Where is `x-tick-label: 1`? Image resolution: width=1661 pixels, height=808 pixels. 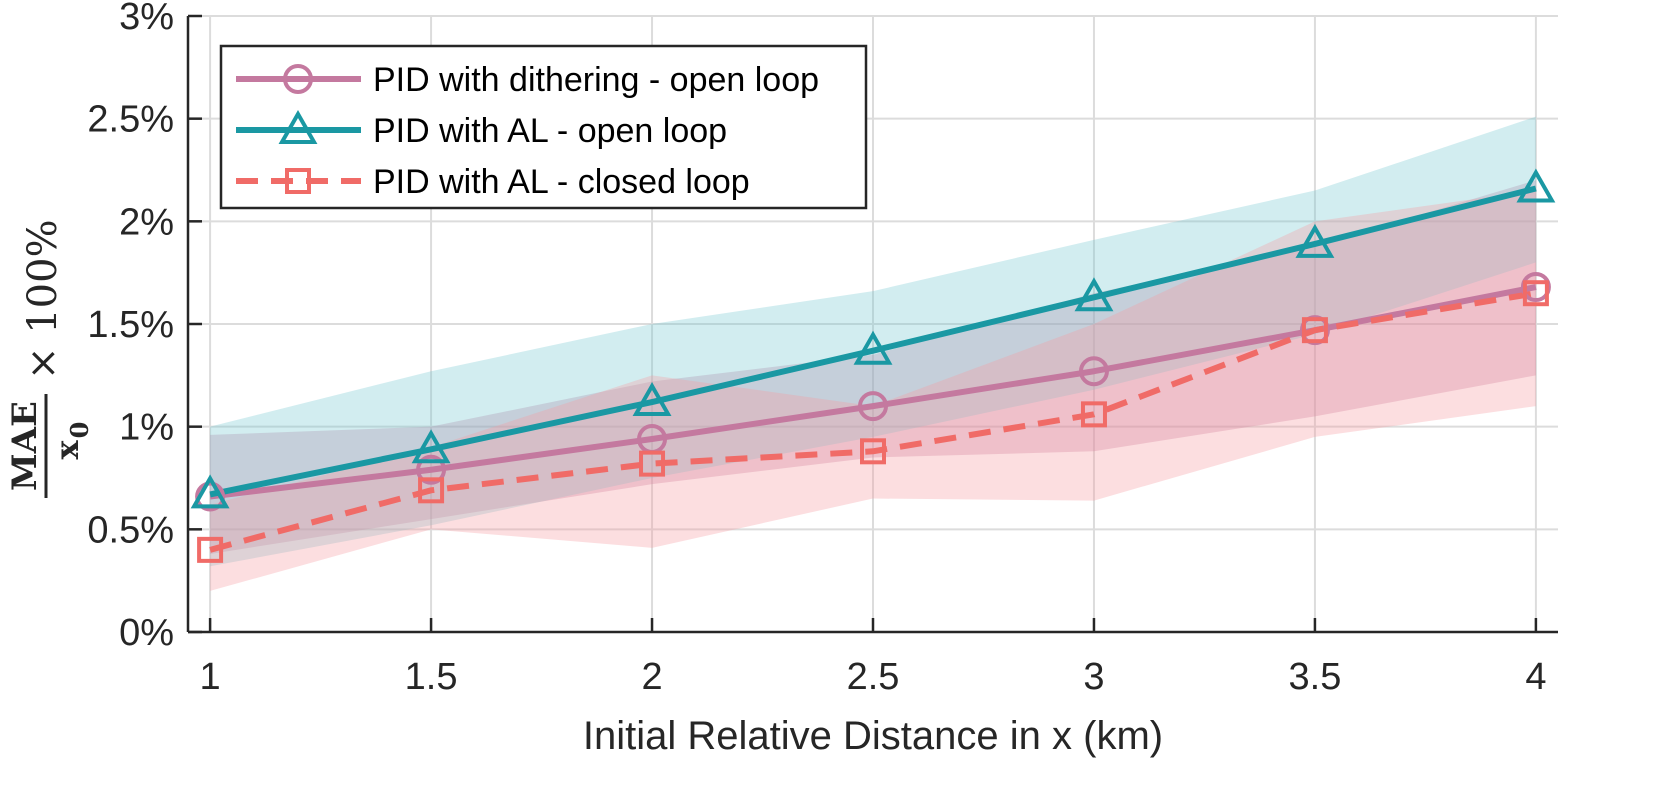
x-tick-label: 1 is located at coordinates (210, 677).